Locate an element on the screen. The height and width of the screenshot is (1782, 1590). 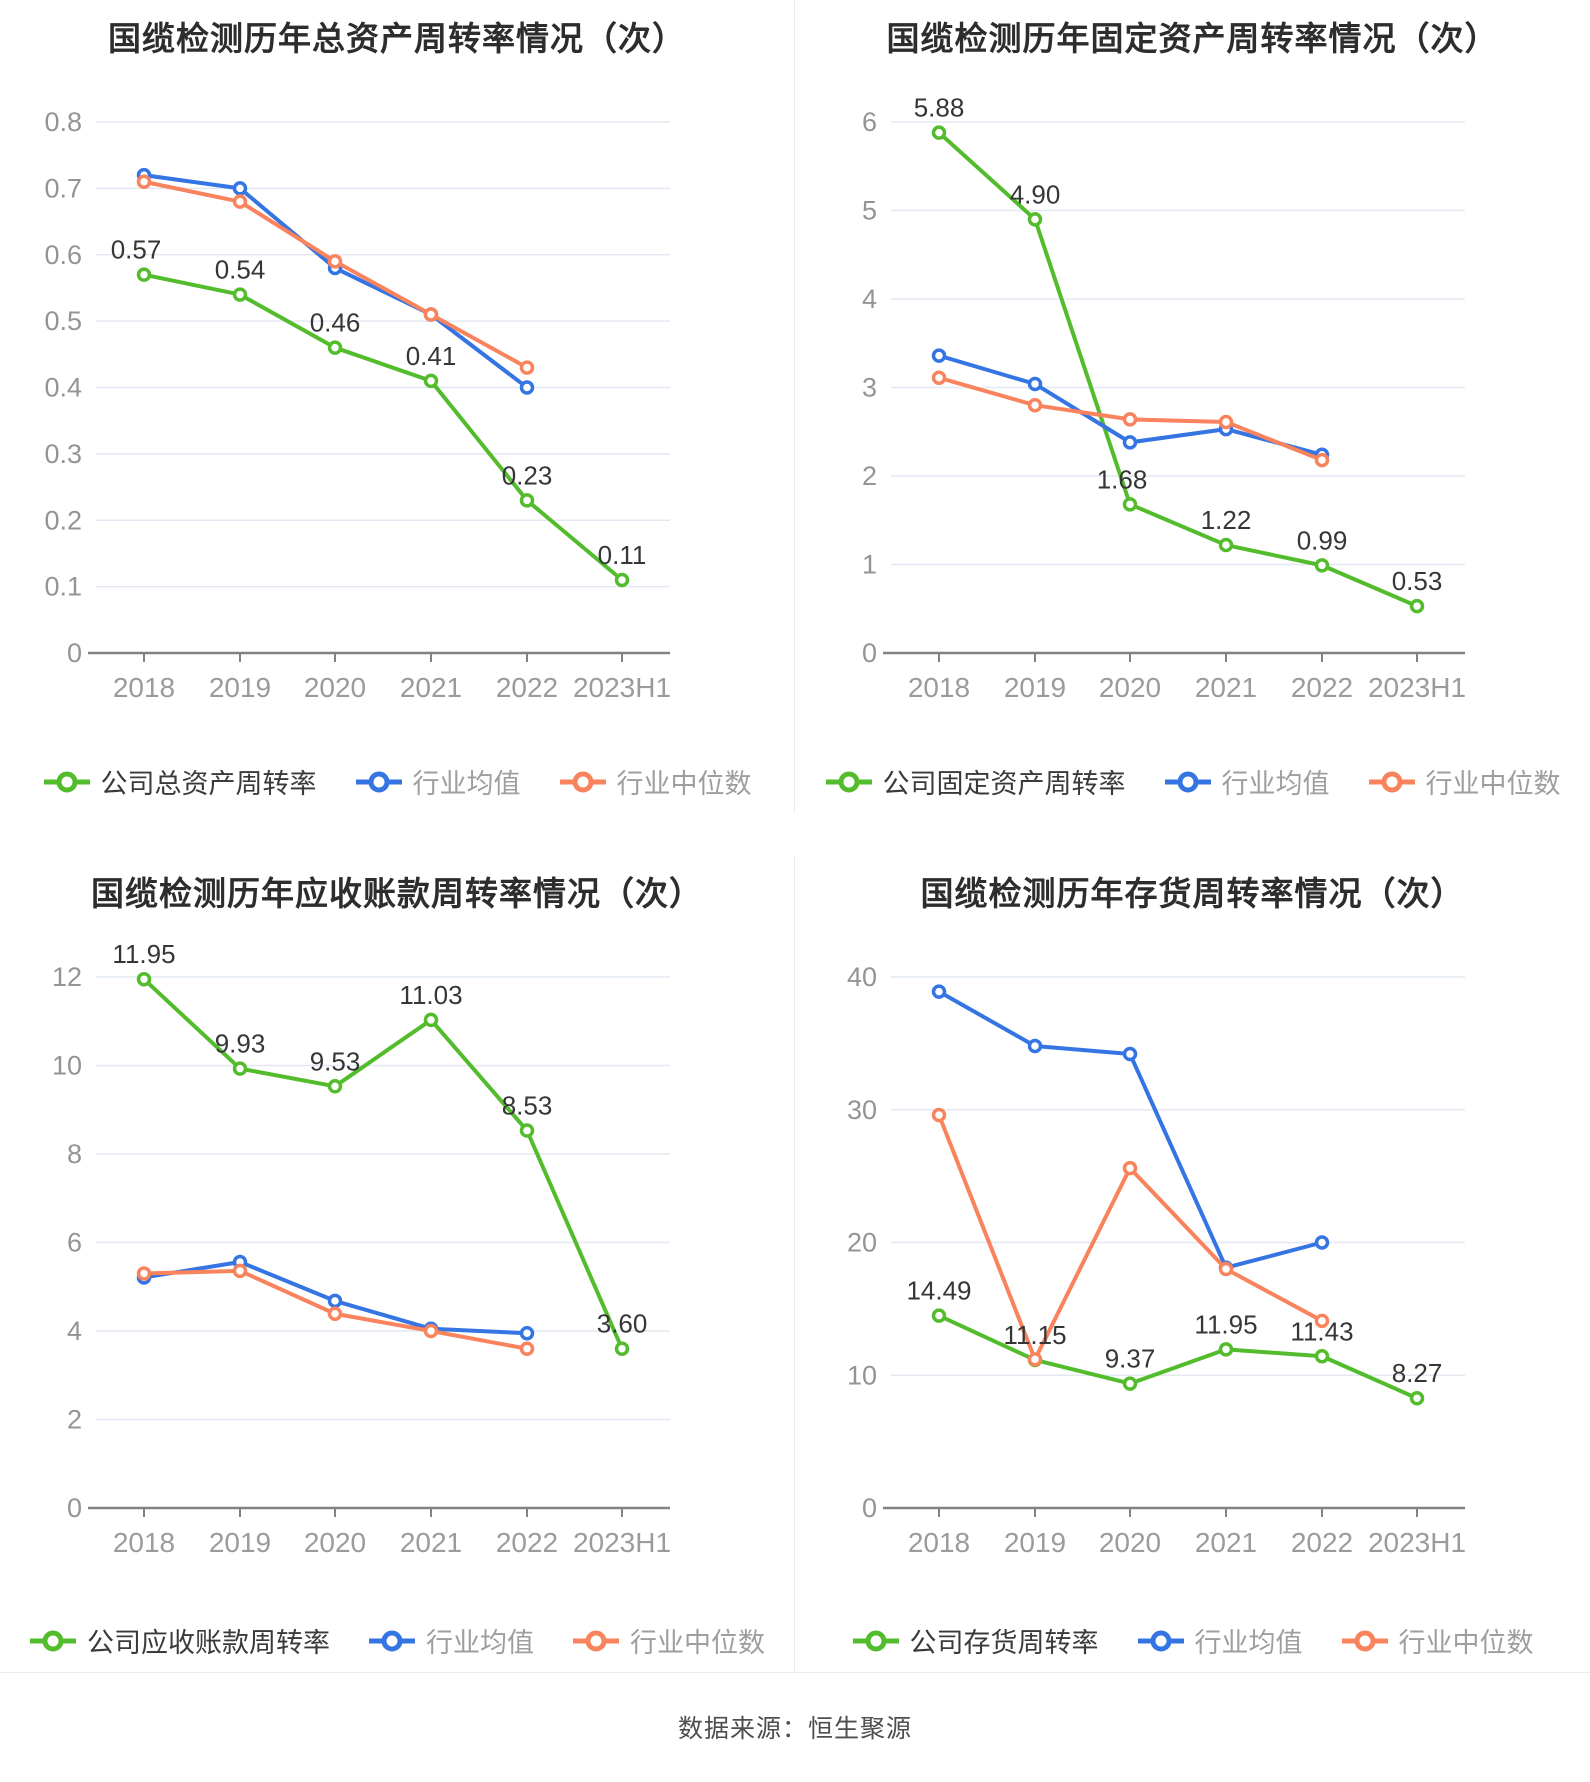
legend-item-company: 公司总资产周转率 is located at coordinates (180, 781).